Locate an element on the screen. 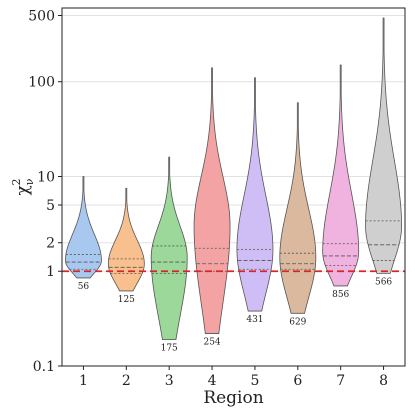 Image resolution: width=415 pixels, height=420 pixels. x-axis-title: Region is located at coordinates (233, 398).